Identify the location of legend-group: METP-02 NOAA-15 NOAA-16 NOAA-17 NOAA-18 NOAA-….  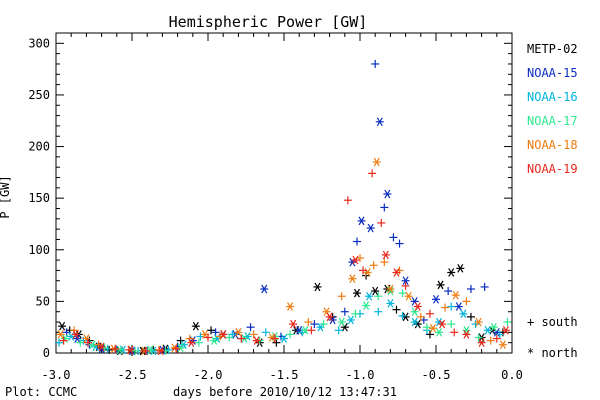
(552, 201).